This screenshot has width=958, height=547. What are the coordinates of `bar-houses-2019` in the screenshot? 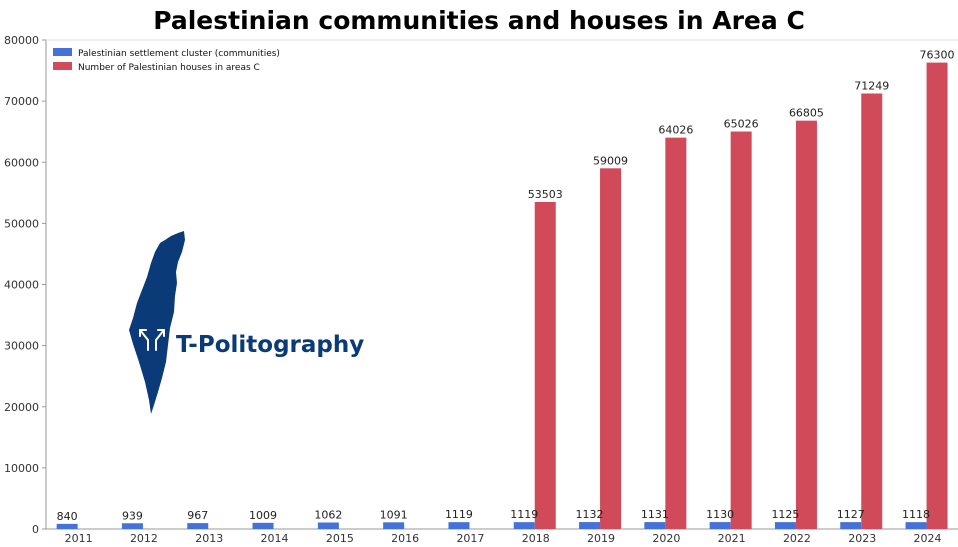 It's located at (611, 348).